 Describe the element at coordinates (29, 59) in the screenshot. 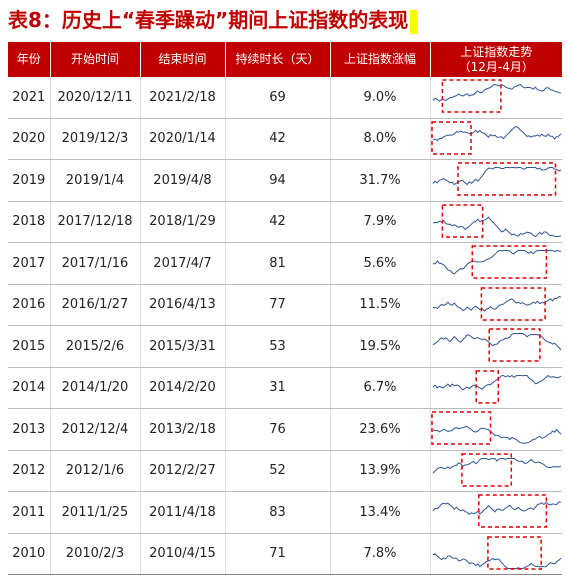

I see `column-header: 年份` at that location.